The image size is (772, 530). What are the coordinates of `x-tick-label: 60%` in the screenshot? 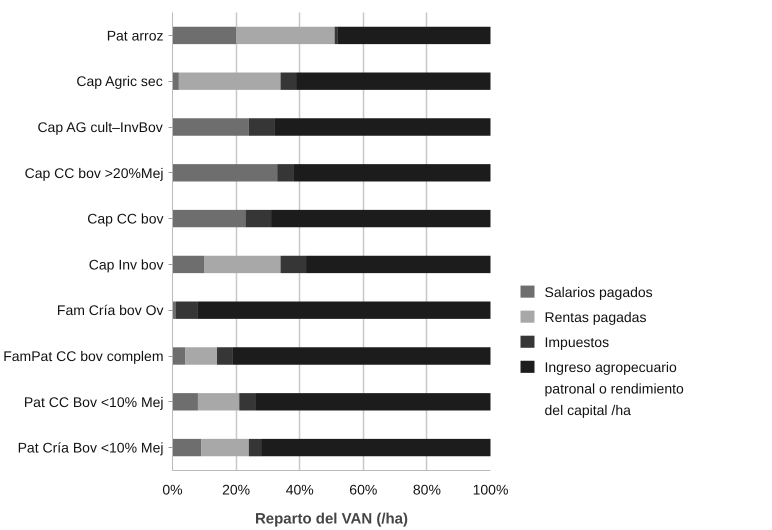 It's located at (363, 490).